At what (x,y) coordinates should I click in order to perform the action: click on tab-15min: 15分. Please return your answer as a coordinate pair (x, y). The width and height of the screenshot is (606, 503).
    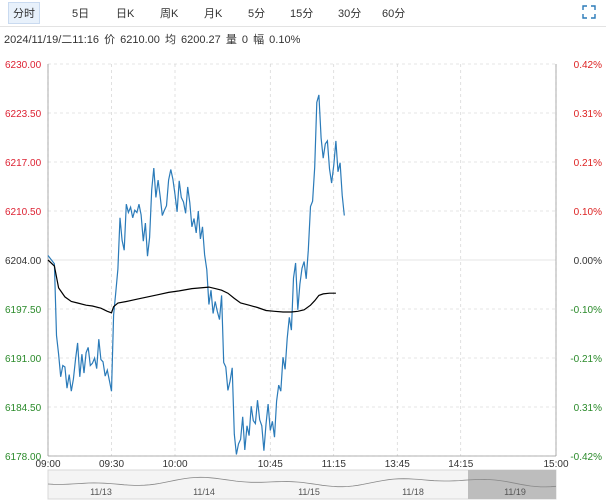
    Looking at the image, I should click on (302, 14).